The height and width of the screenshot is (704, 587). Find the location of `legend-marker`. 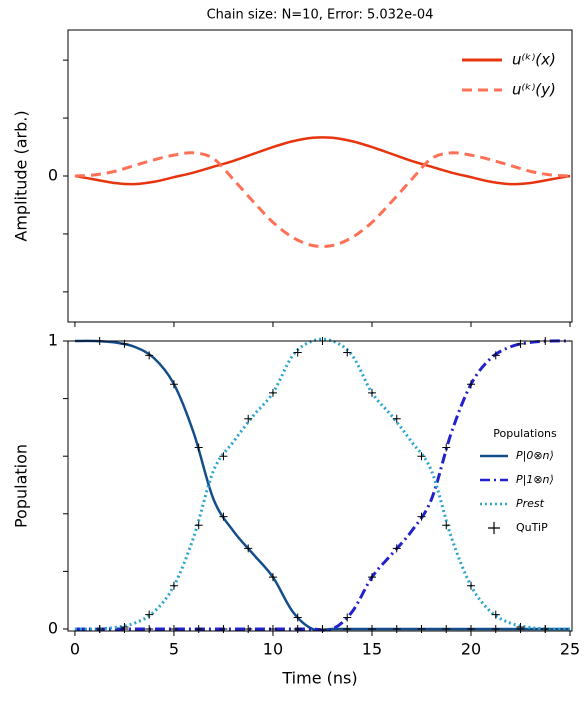

legend-marker is located at coordinates (494, 528).